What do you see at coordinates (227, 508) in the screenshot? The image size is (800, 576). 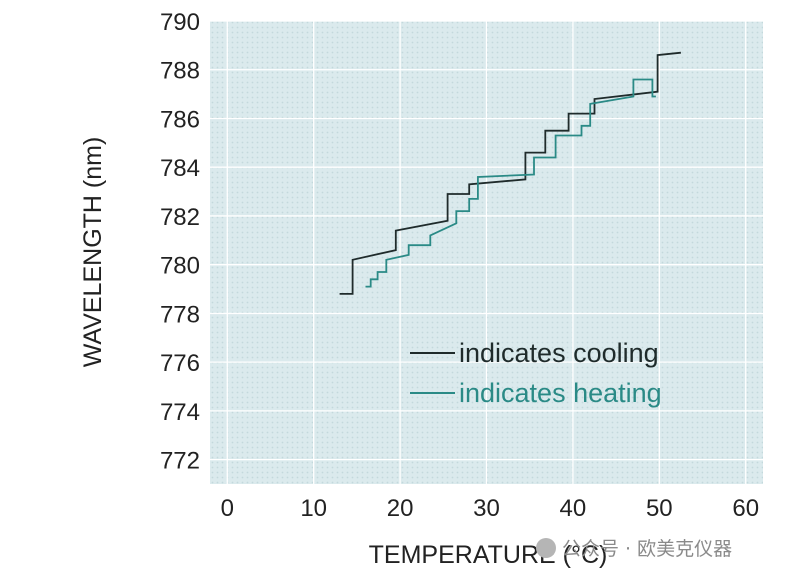 I see `x-tick-label: 0` at bounding box center [227, 508].